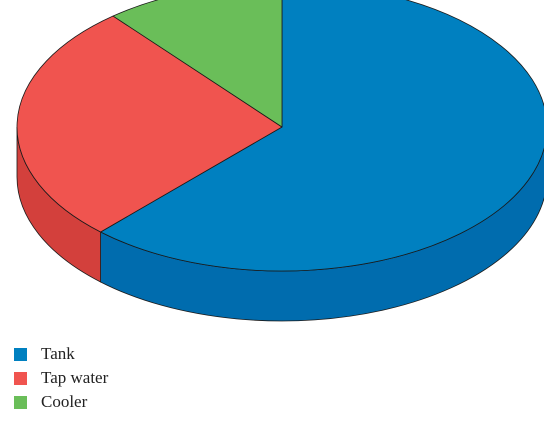 This screenshot has height=426, width=544. What do you see at coordinates (64, 401) in the screenshot?
I see `legend-label-cooler: Cooler` at bounding box center [64, 401].